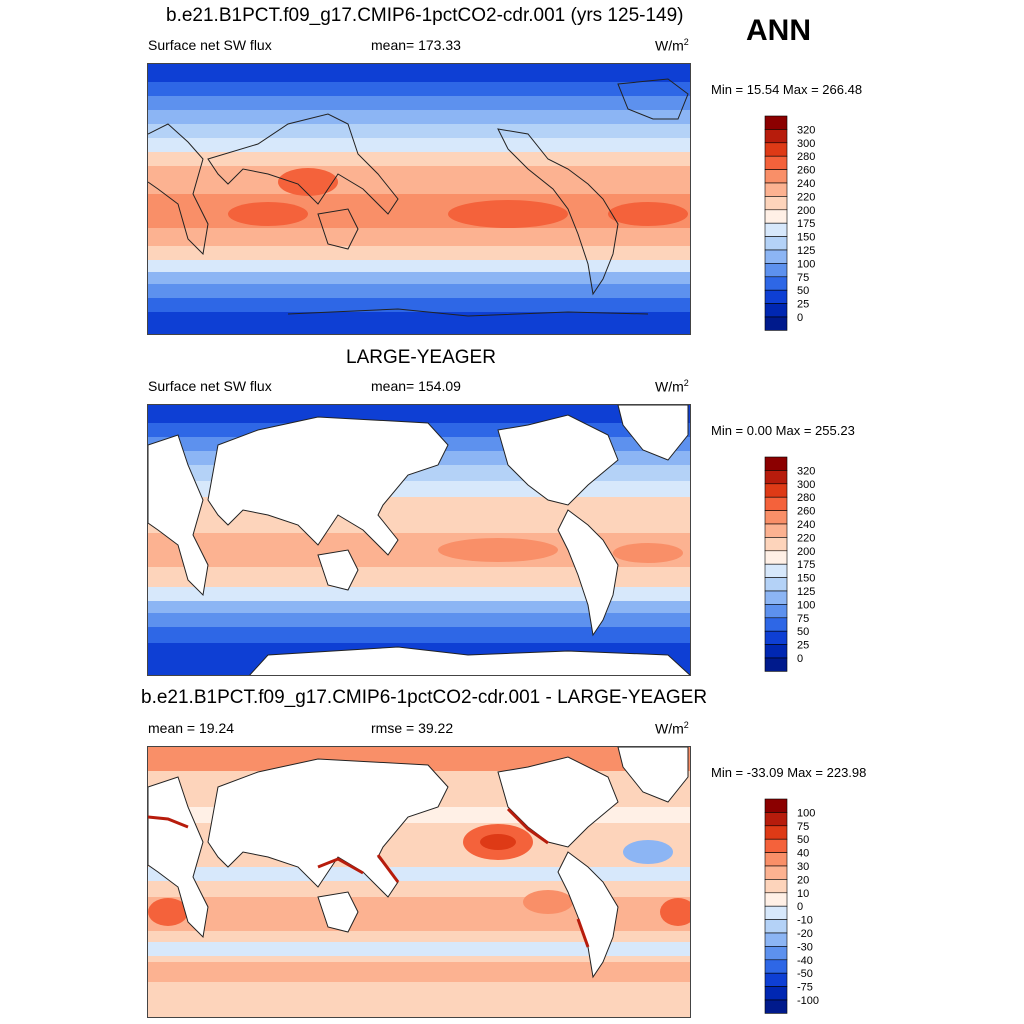 The image size is (1024, 1024). I want to click on colorbar-level-label: -100, so click(808, 1001).